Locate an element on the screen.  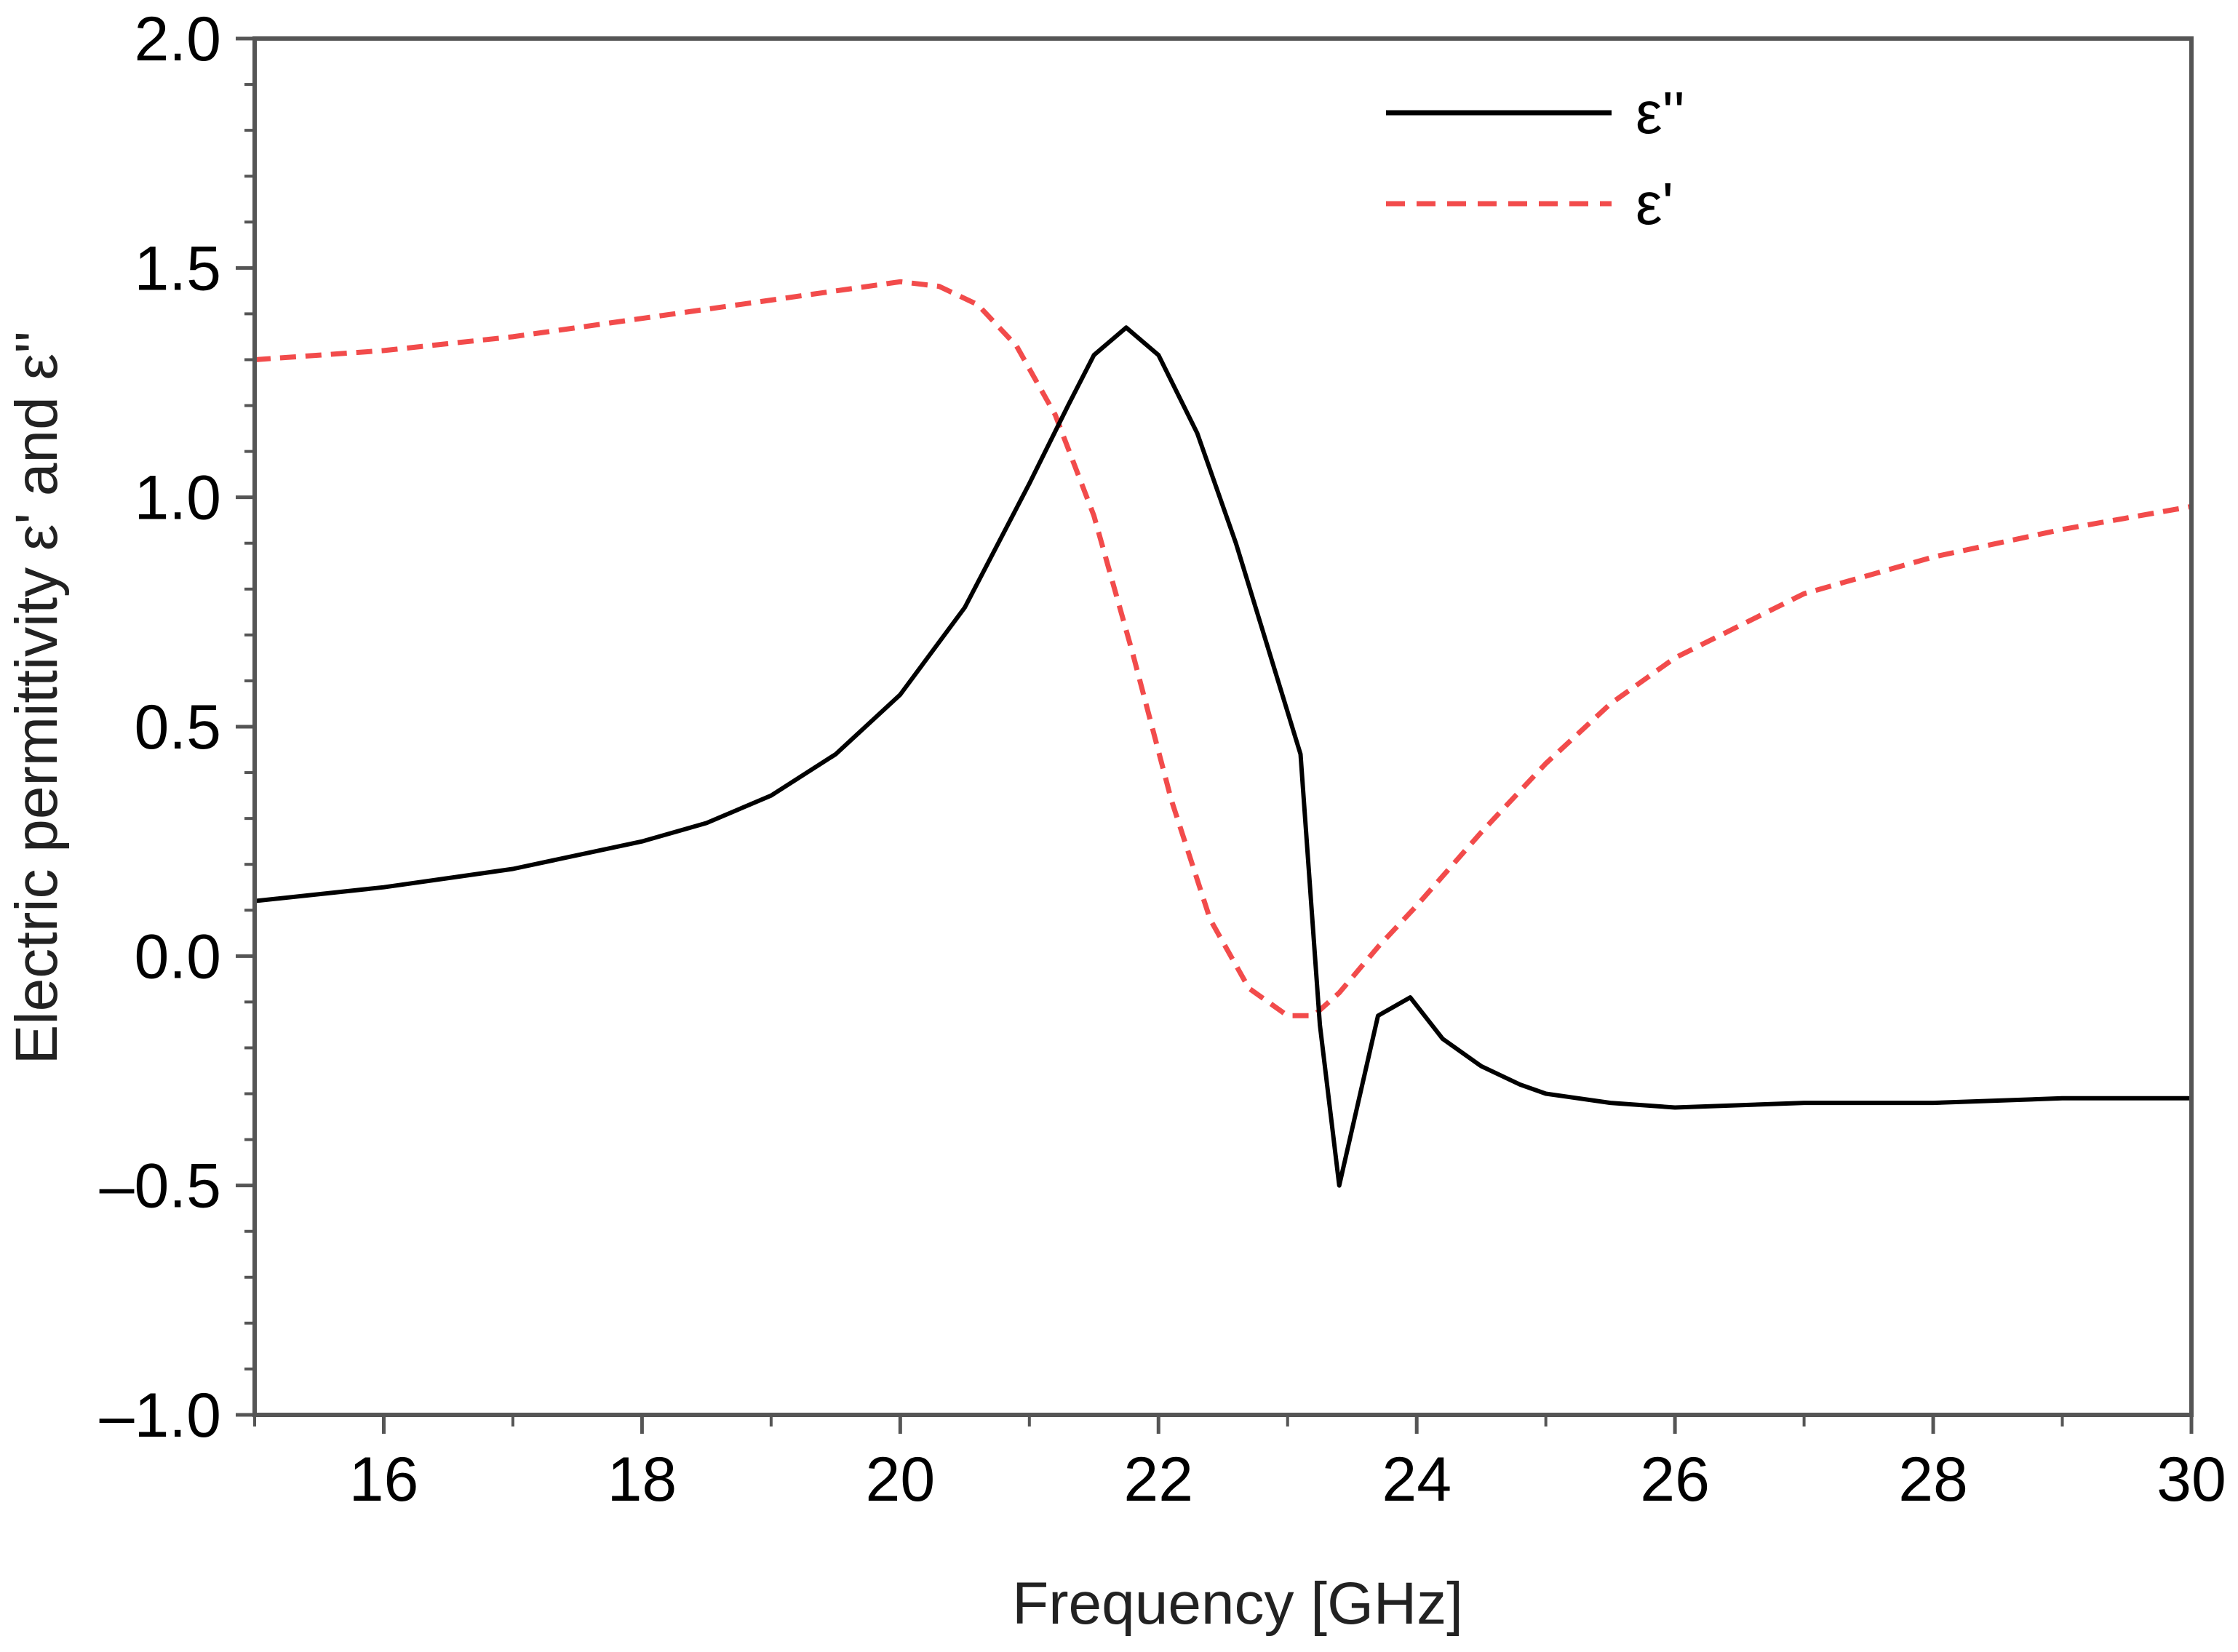
legend: ε'' ε' is located at coordinates (1535, 158).